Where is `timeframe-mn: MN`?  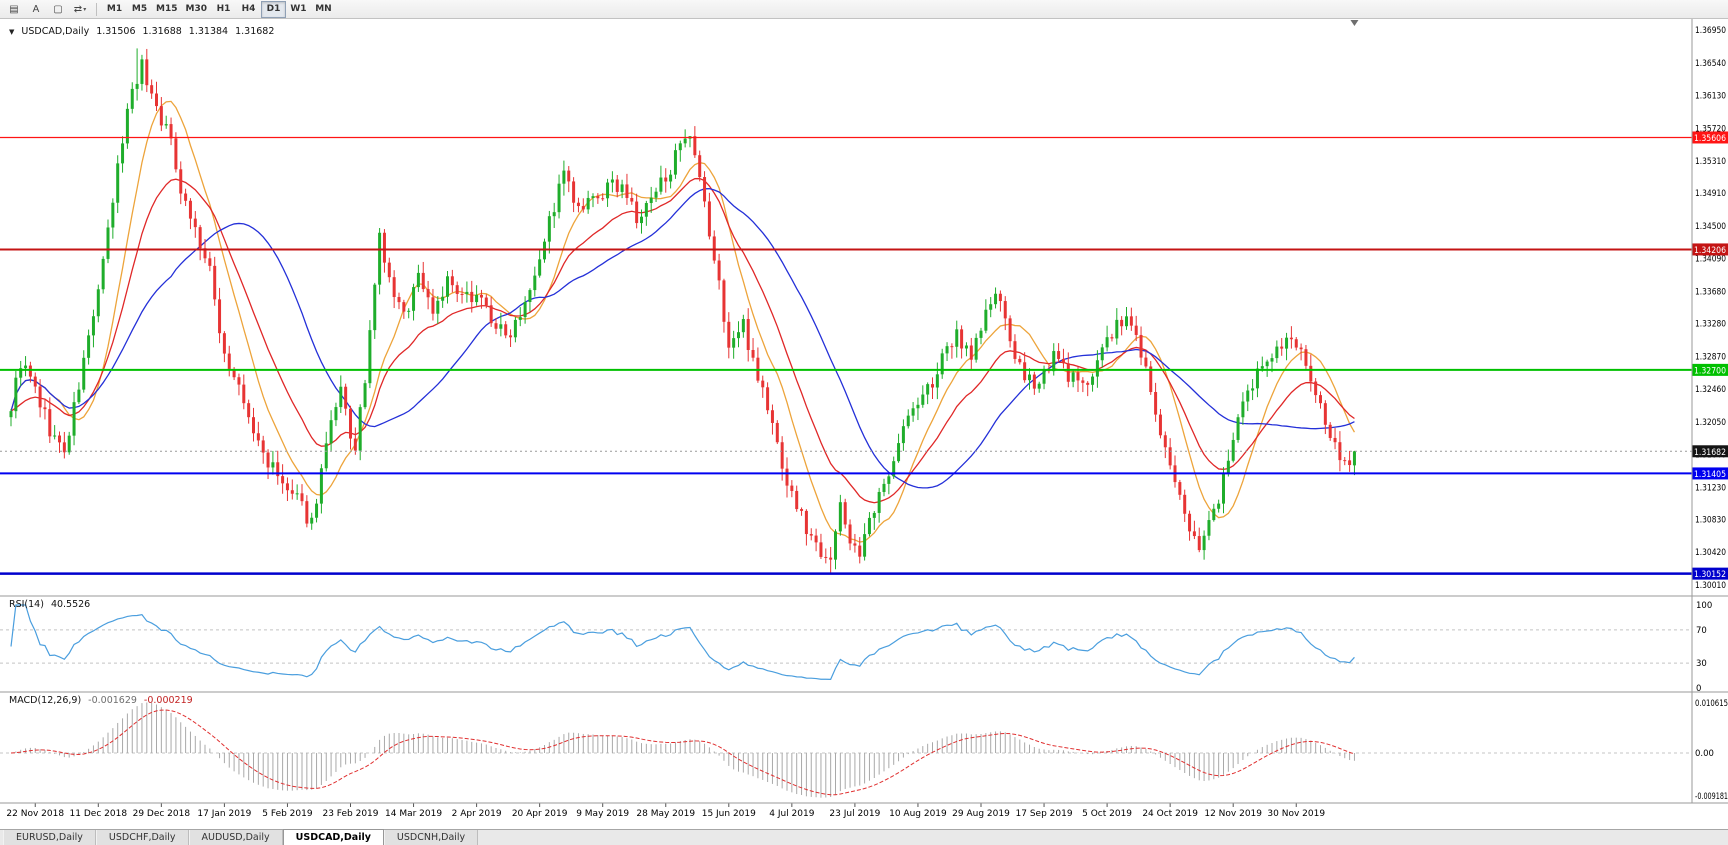
timeframe-mn: MN is located at coordinates (323, 9).